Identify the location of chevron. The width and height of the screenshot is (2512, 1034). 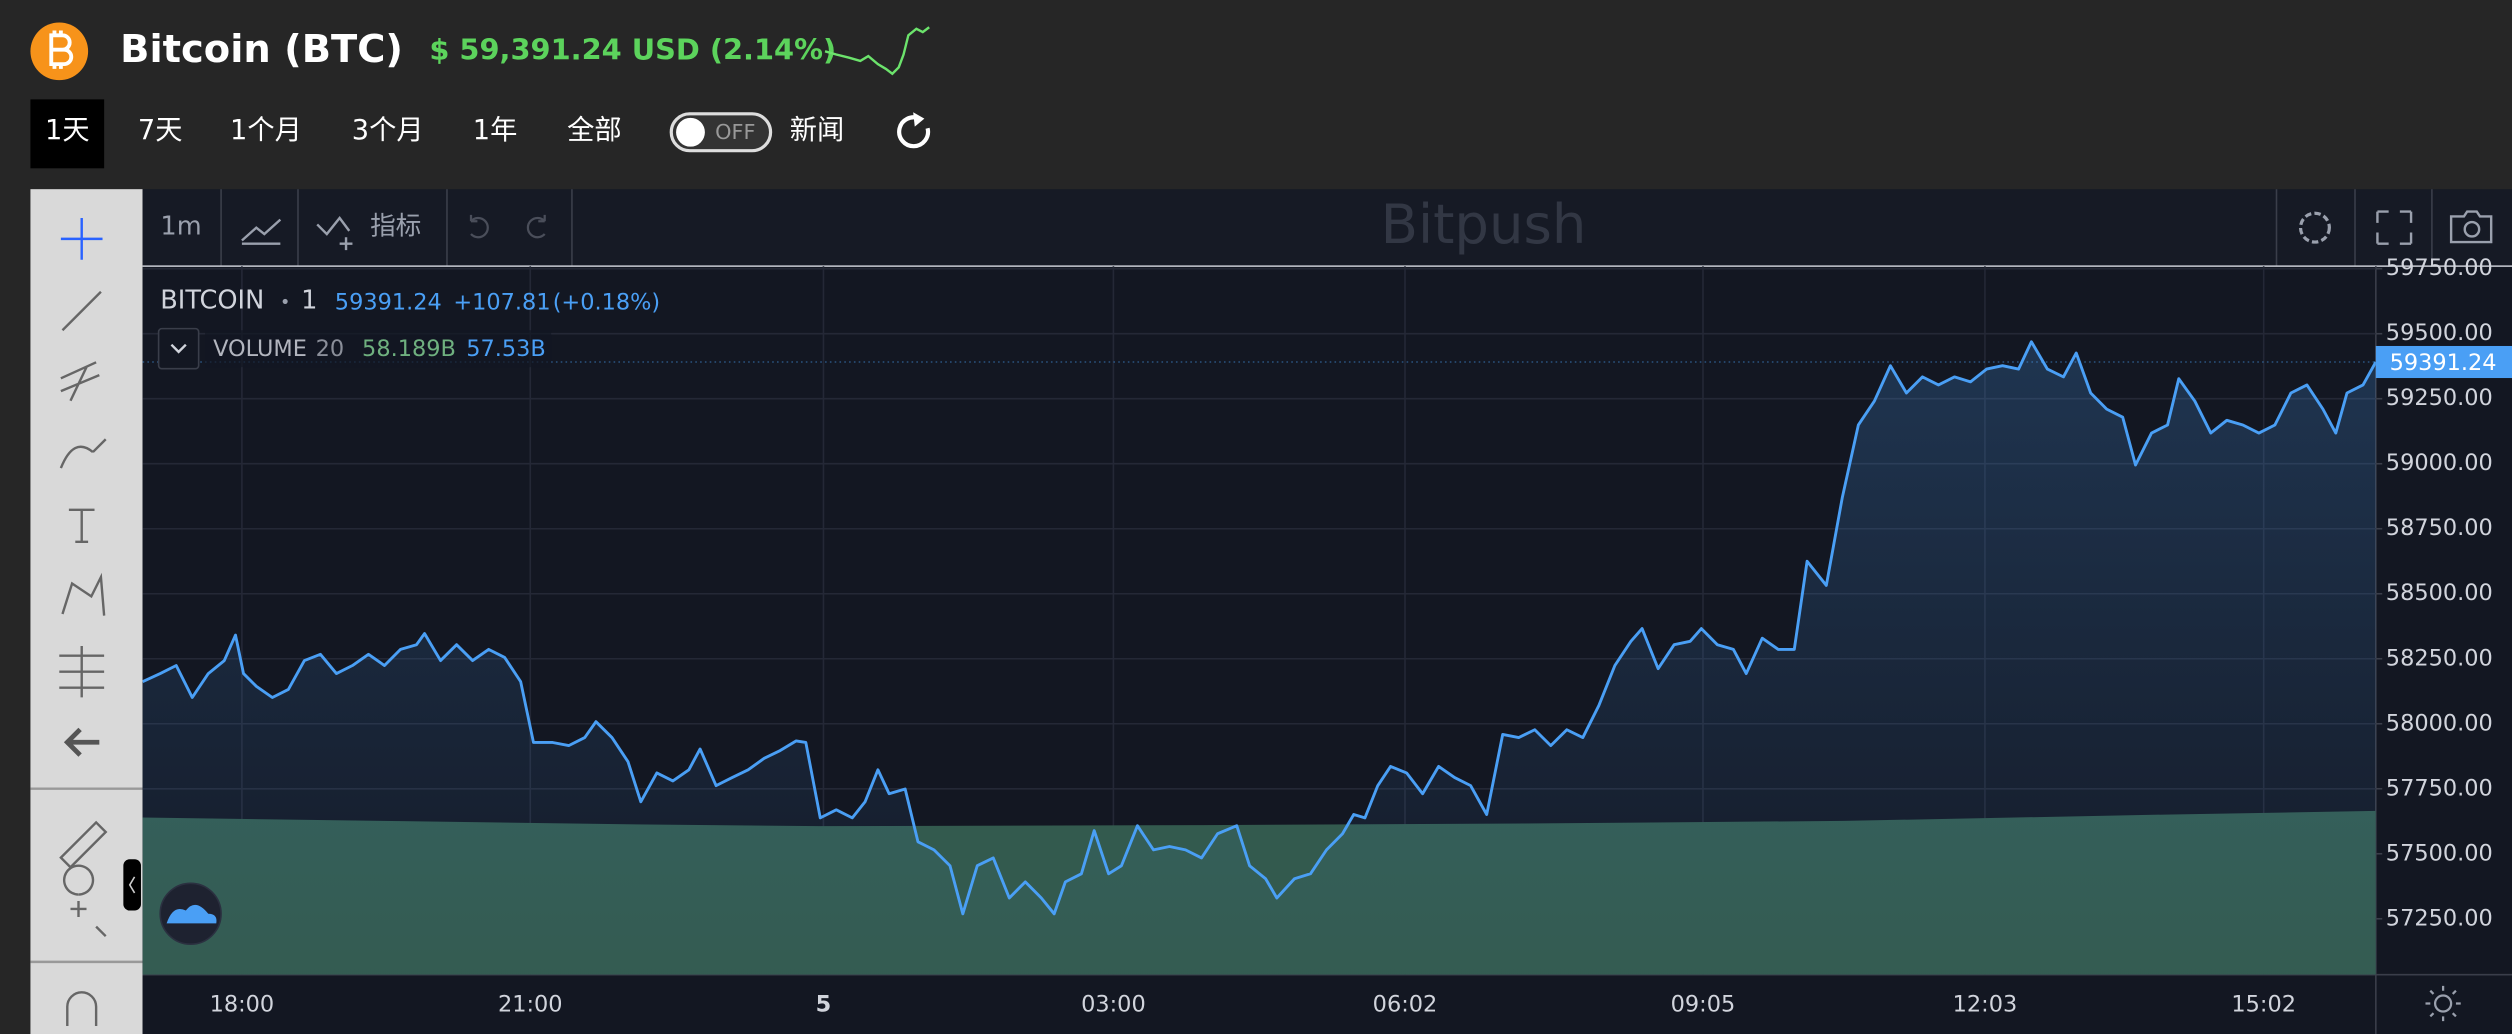
(178, 348).